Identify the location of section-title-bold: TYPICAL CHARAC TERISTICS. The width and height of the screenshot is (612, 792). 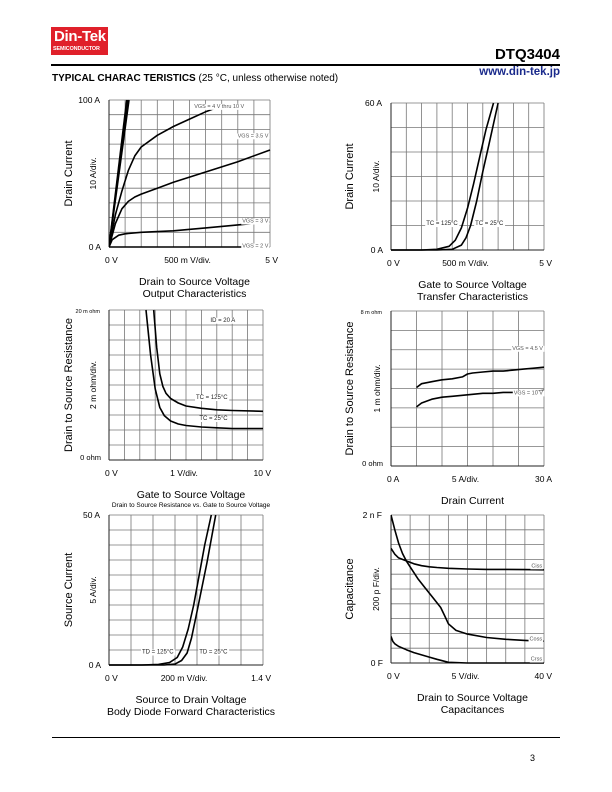
(124, 78).